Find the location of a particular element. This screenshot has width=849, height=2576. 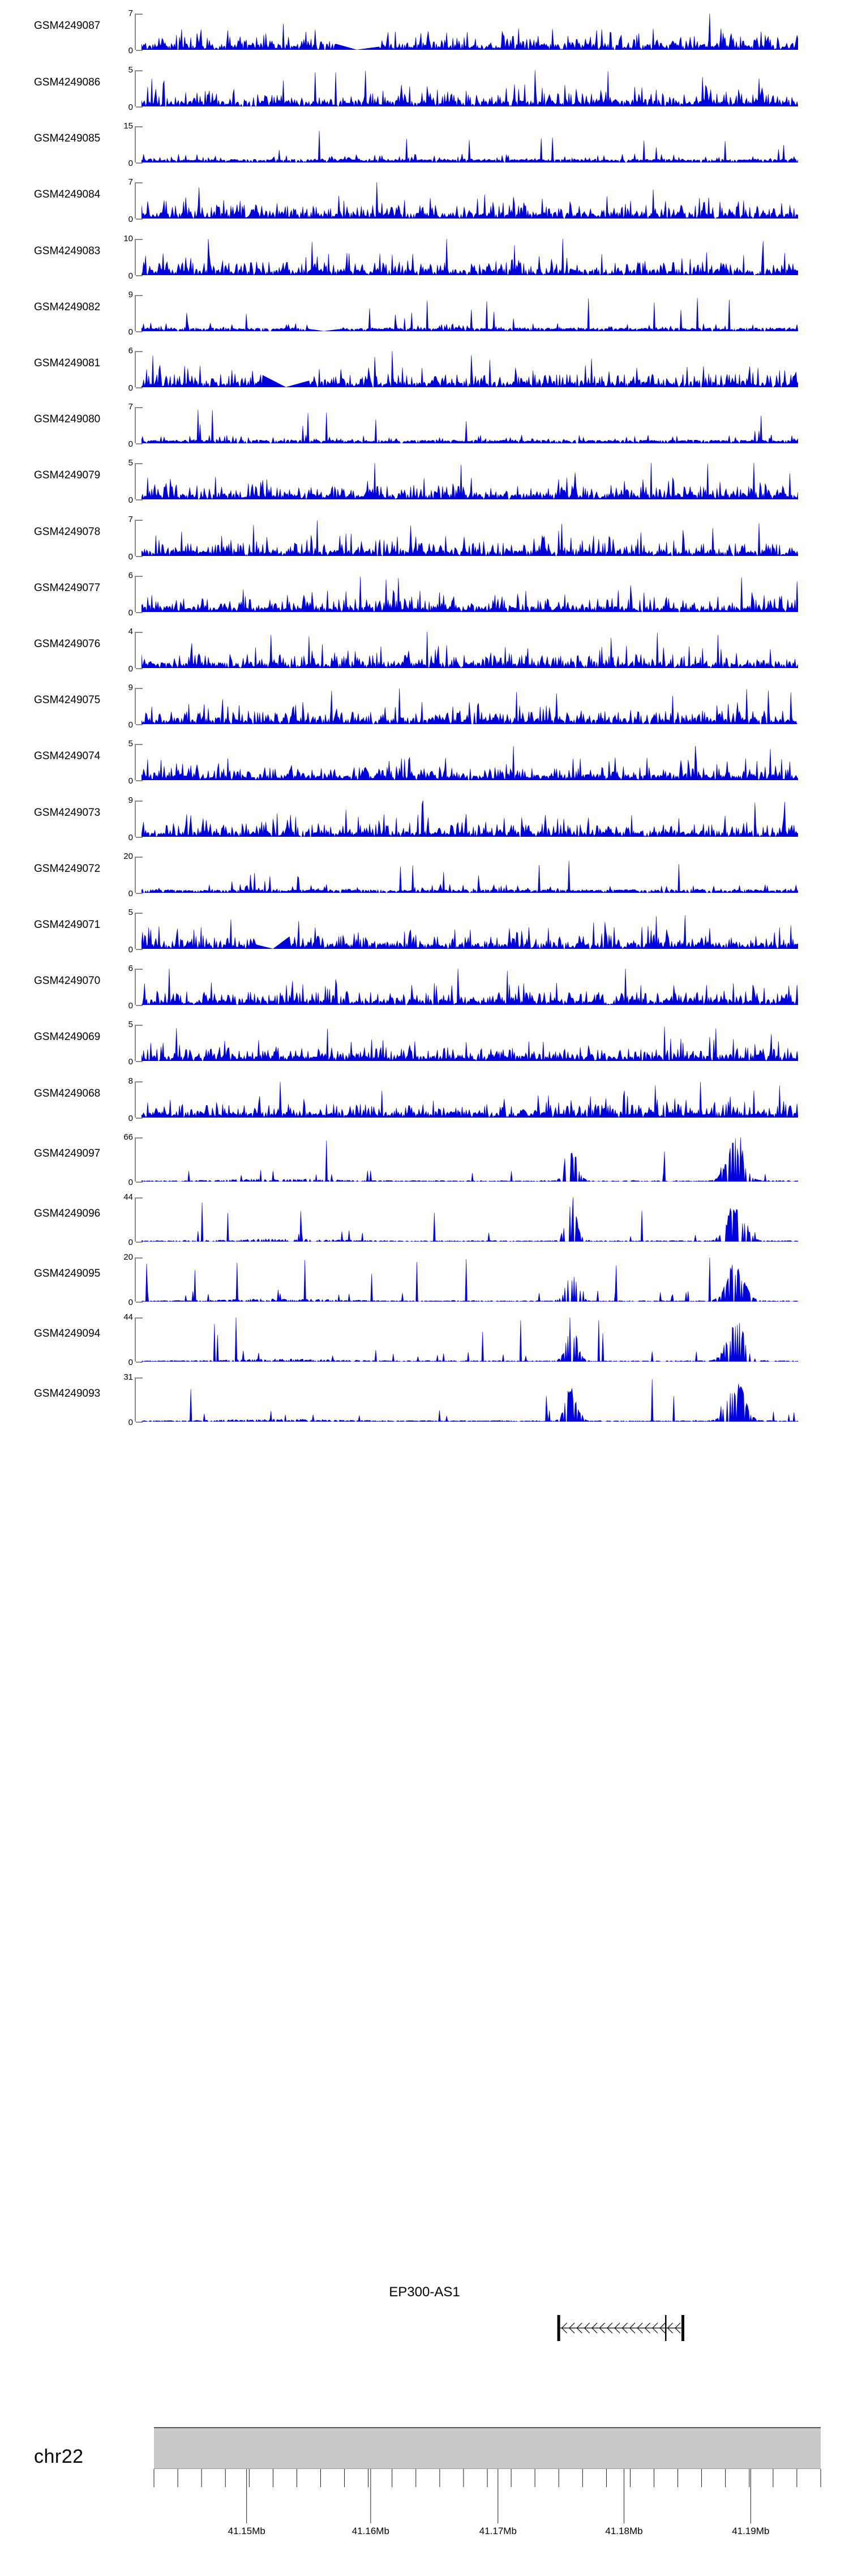

coverage-track: GSM4249093 31 0 is located at coordinates (424, 1396).